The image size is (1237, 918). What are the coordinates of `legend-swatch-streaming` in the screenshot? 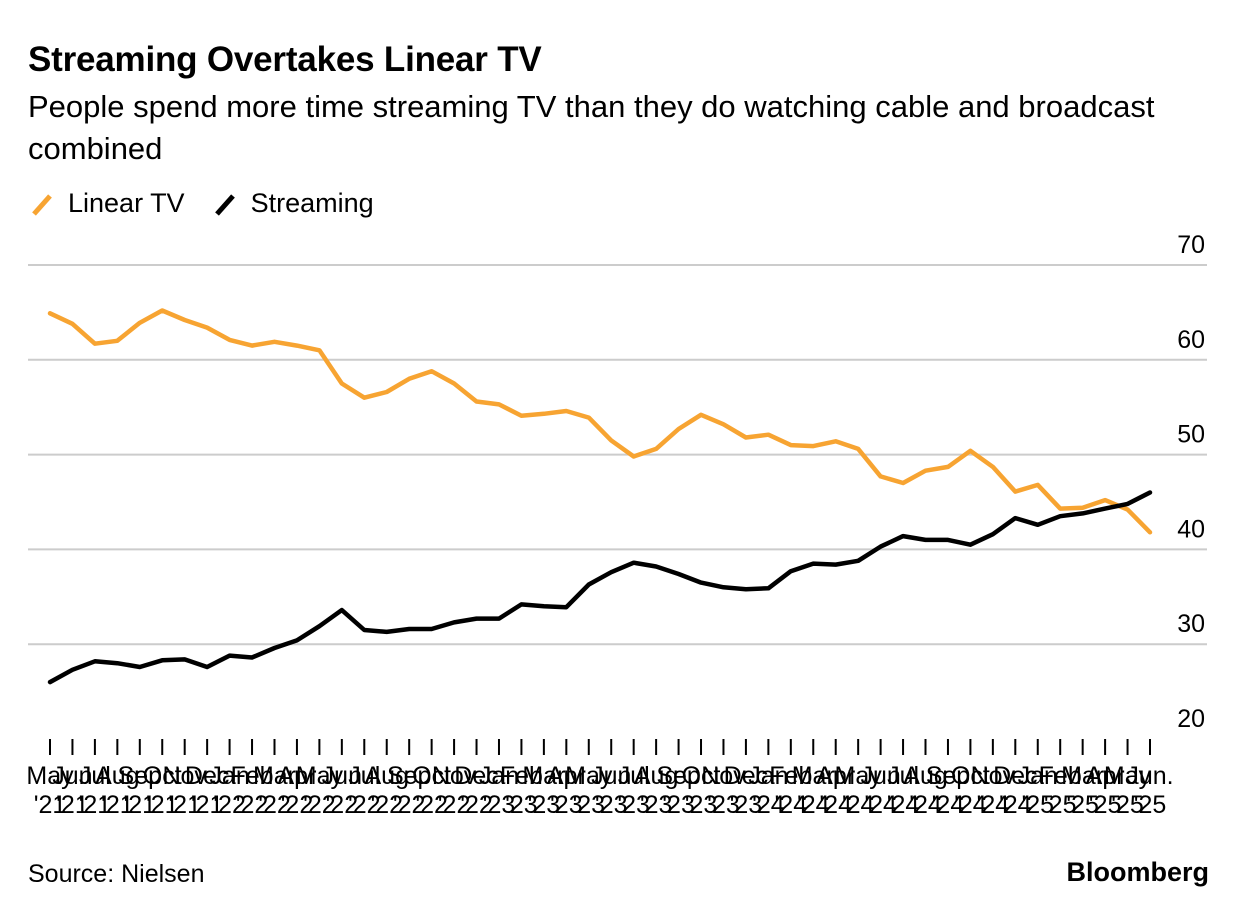 It's located at (224, 204).